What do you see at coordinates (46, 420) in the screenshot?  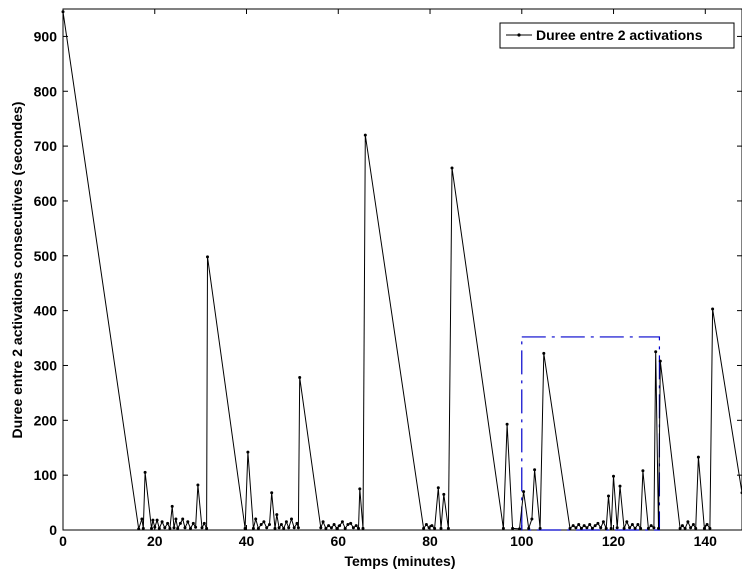 I see `y-tick-label: 200` at bounding box center [46, 420].